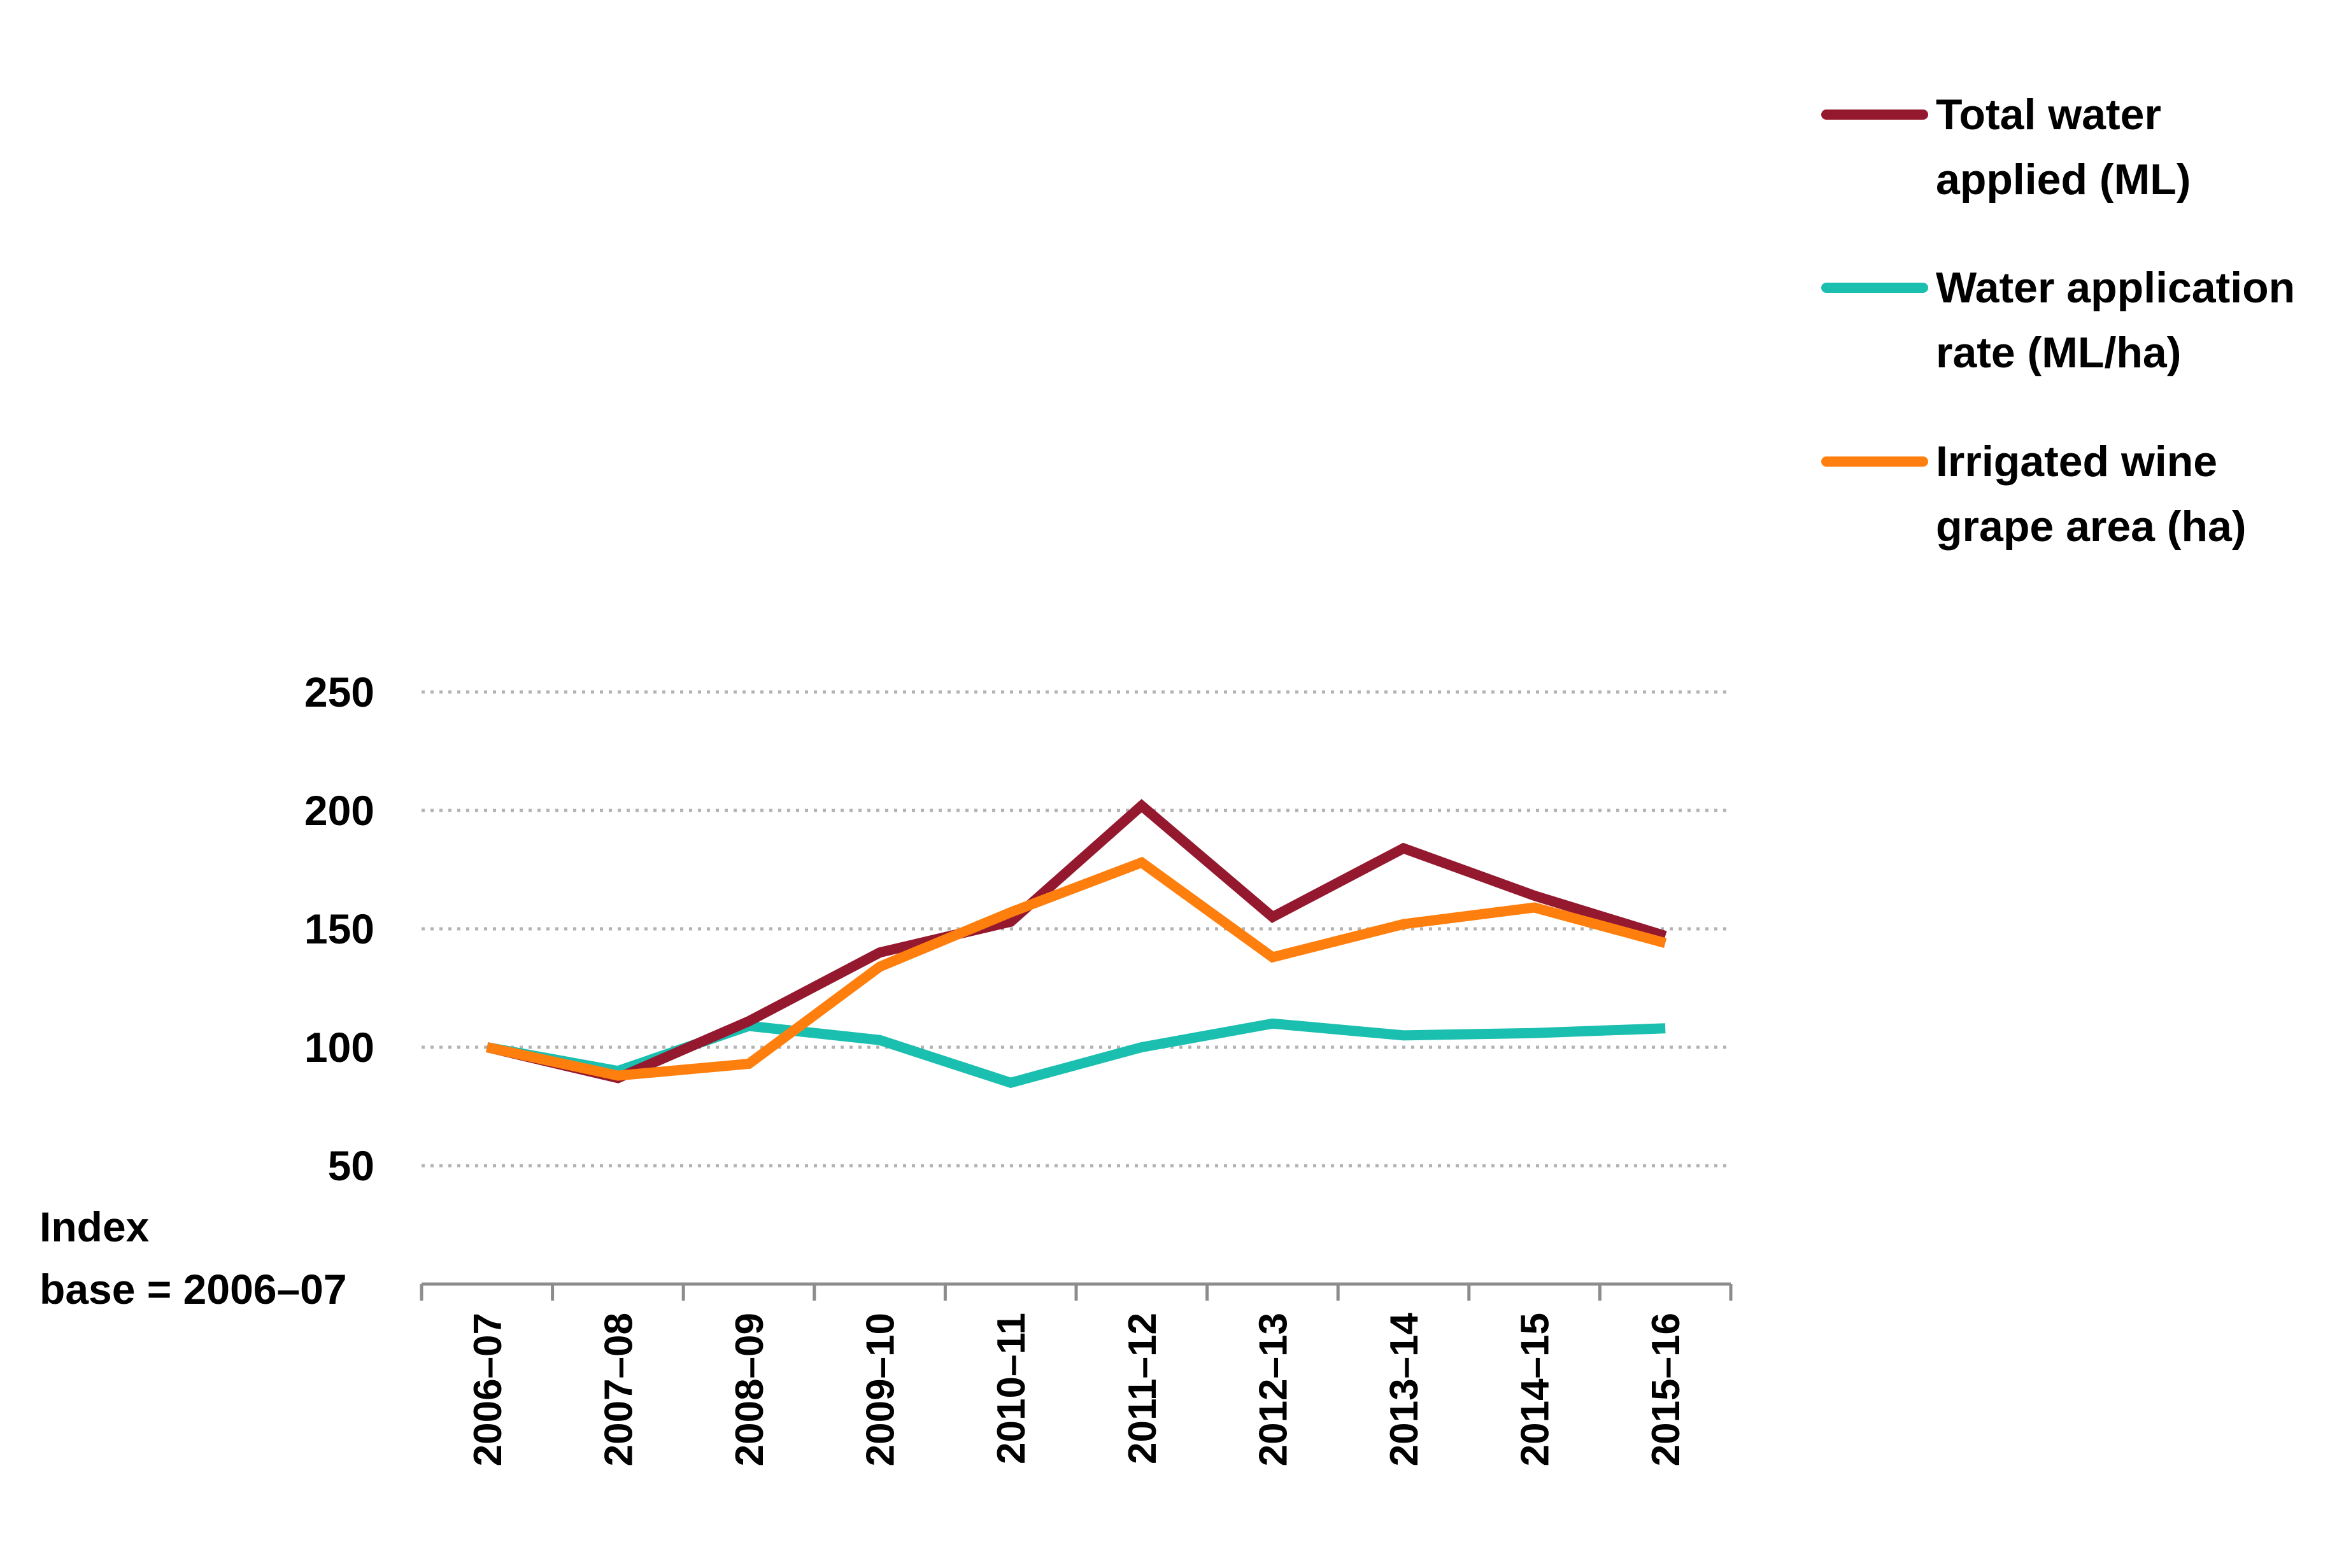 The image size is (2337, 1568). Describe the element at coordinates (2115, 288) in the screenshot. I see `legend-label-line: Water application` at that location.